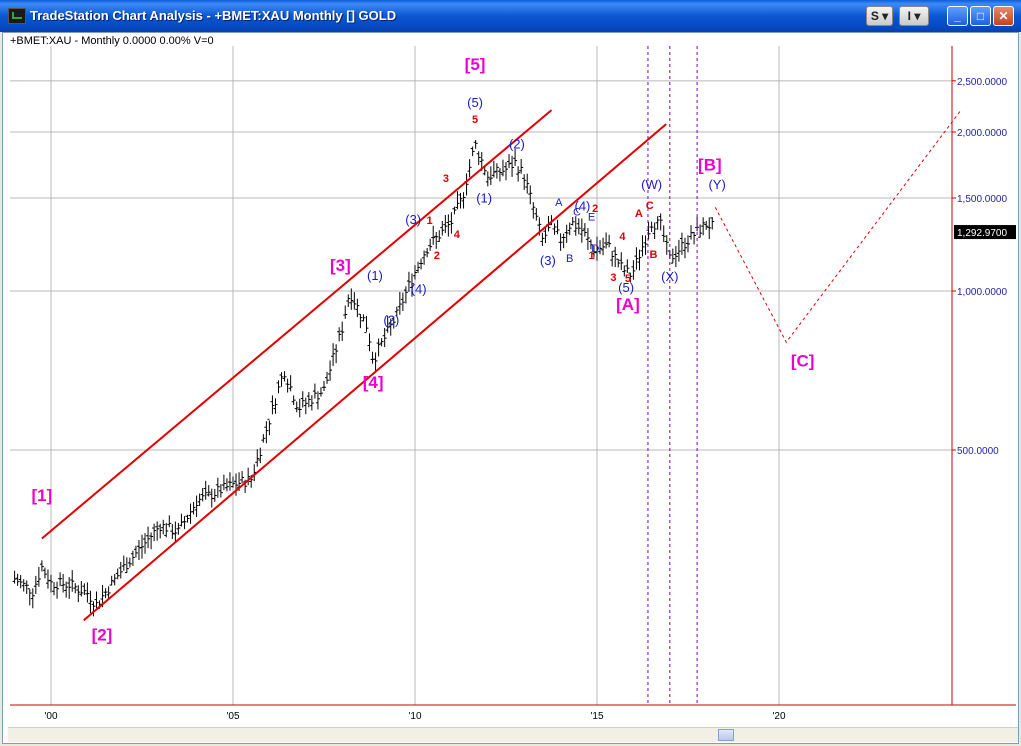 This screenshot has height=746, width=1021. Describe the element at coordinates (980, 16) in the screenshot. I see `maximize-button: □` at that location.